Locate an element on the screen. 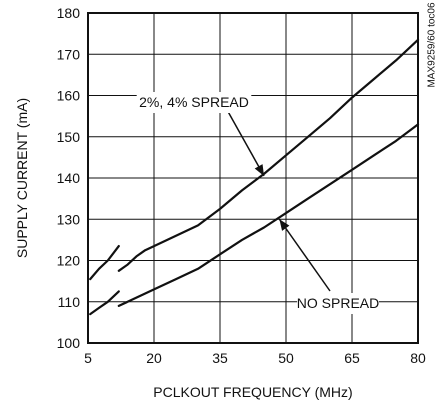 This screenshot has height=405, width=440. x-axis-label: PCLKOUT FREQUENCY (MHz) is located at coordinates (252, 392).